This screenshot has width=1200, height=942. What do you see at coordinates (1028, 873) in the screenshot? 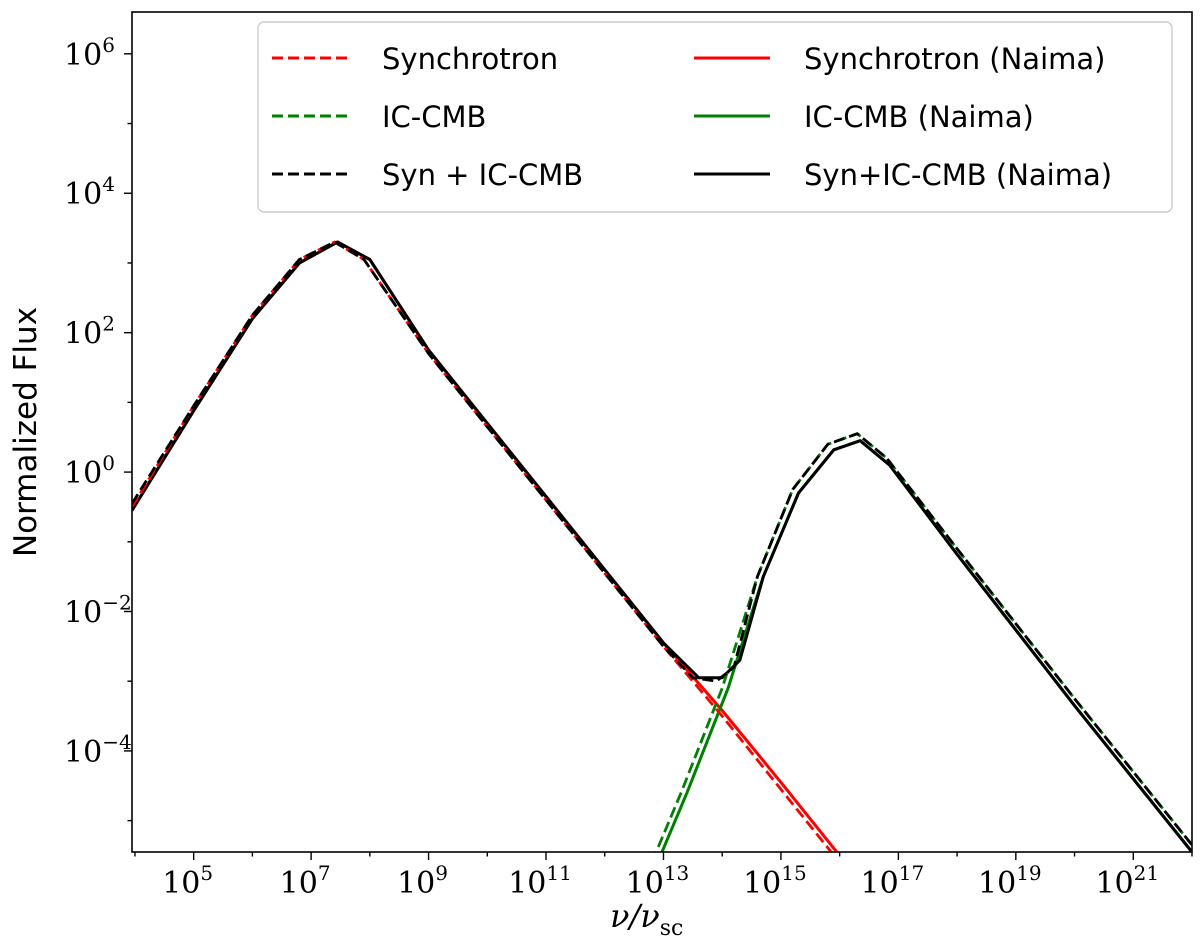
I see `x-tick-label-exponent: 19` at bounding box center [1028, 873].